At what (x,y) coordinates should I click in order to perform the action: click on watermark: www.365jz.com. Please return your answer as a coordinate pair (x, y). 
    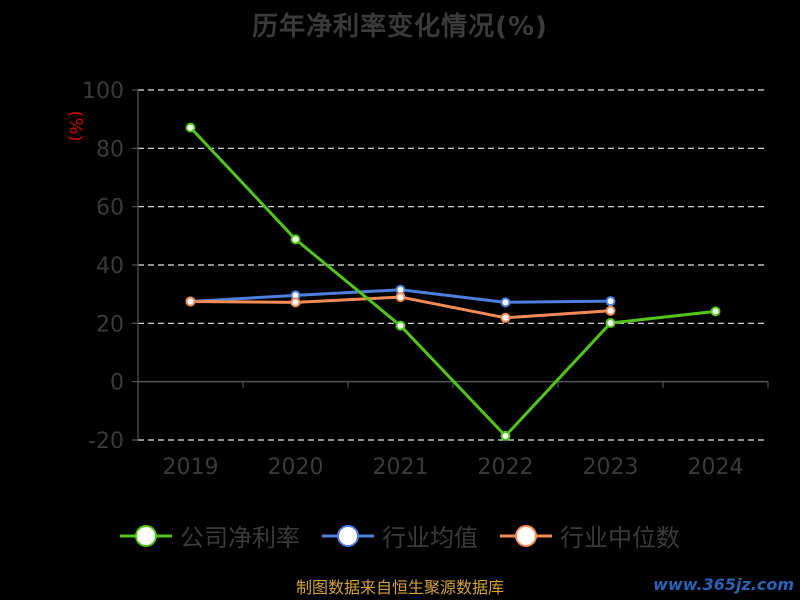
    Looking at the image, I should click on (723, 584).